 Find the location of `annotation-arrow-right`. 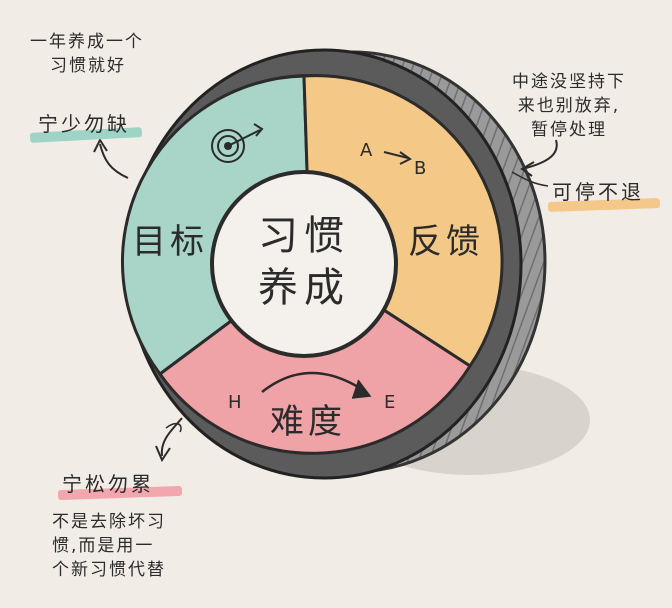

annotation-arrow-right is located at coordinates (530, 179).